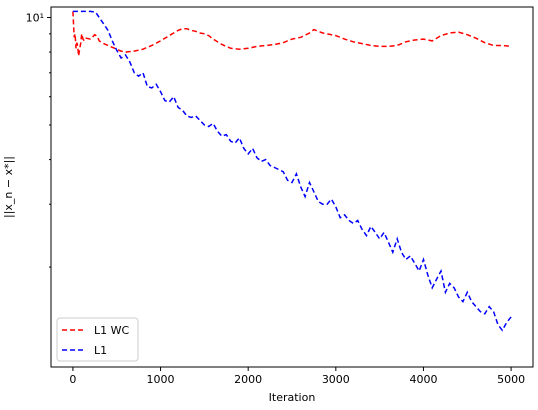 The image size is (538, 410). What do you see at coordinates (292, 34) in the screenshot?
I see `series-line-l1-wc` at bounding box center [292, 34].